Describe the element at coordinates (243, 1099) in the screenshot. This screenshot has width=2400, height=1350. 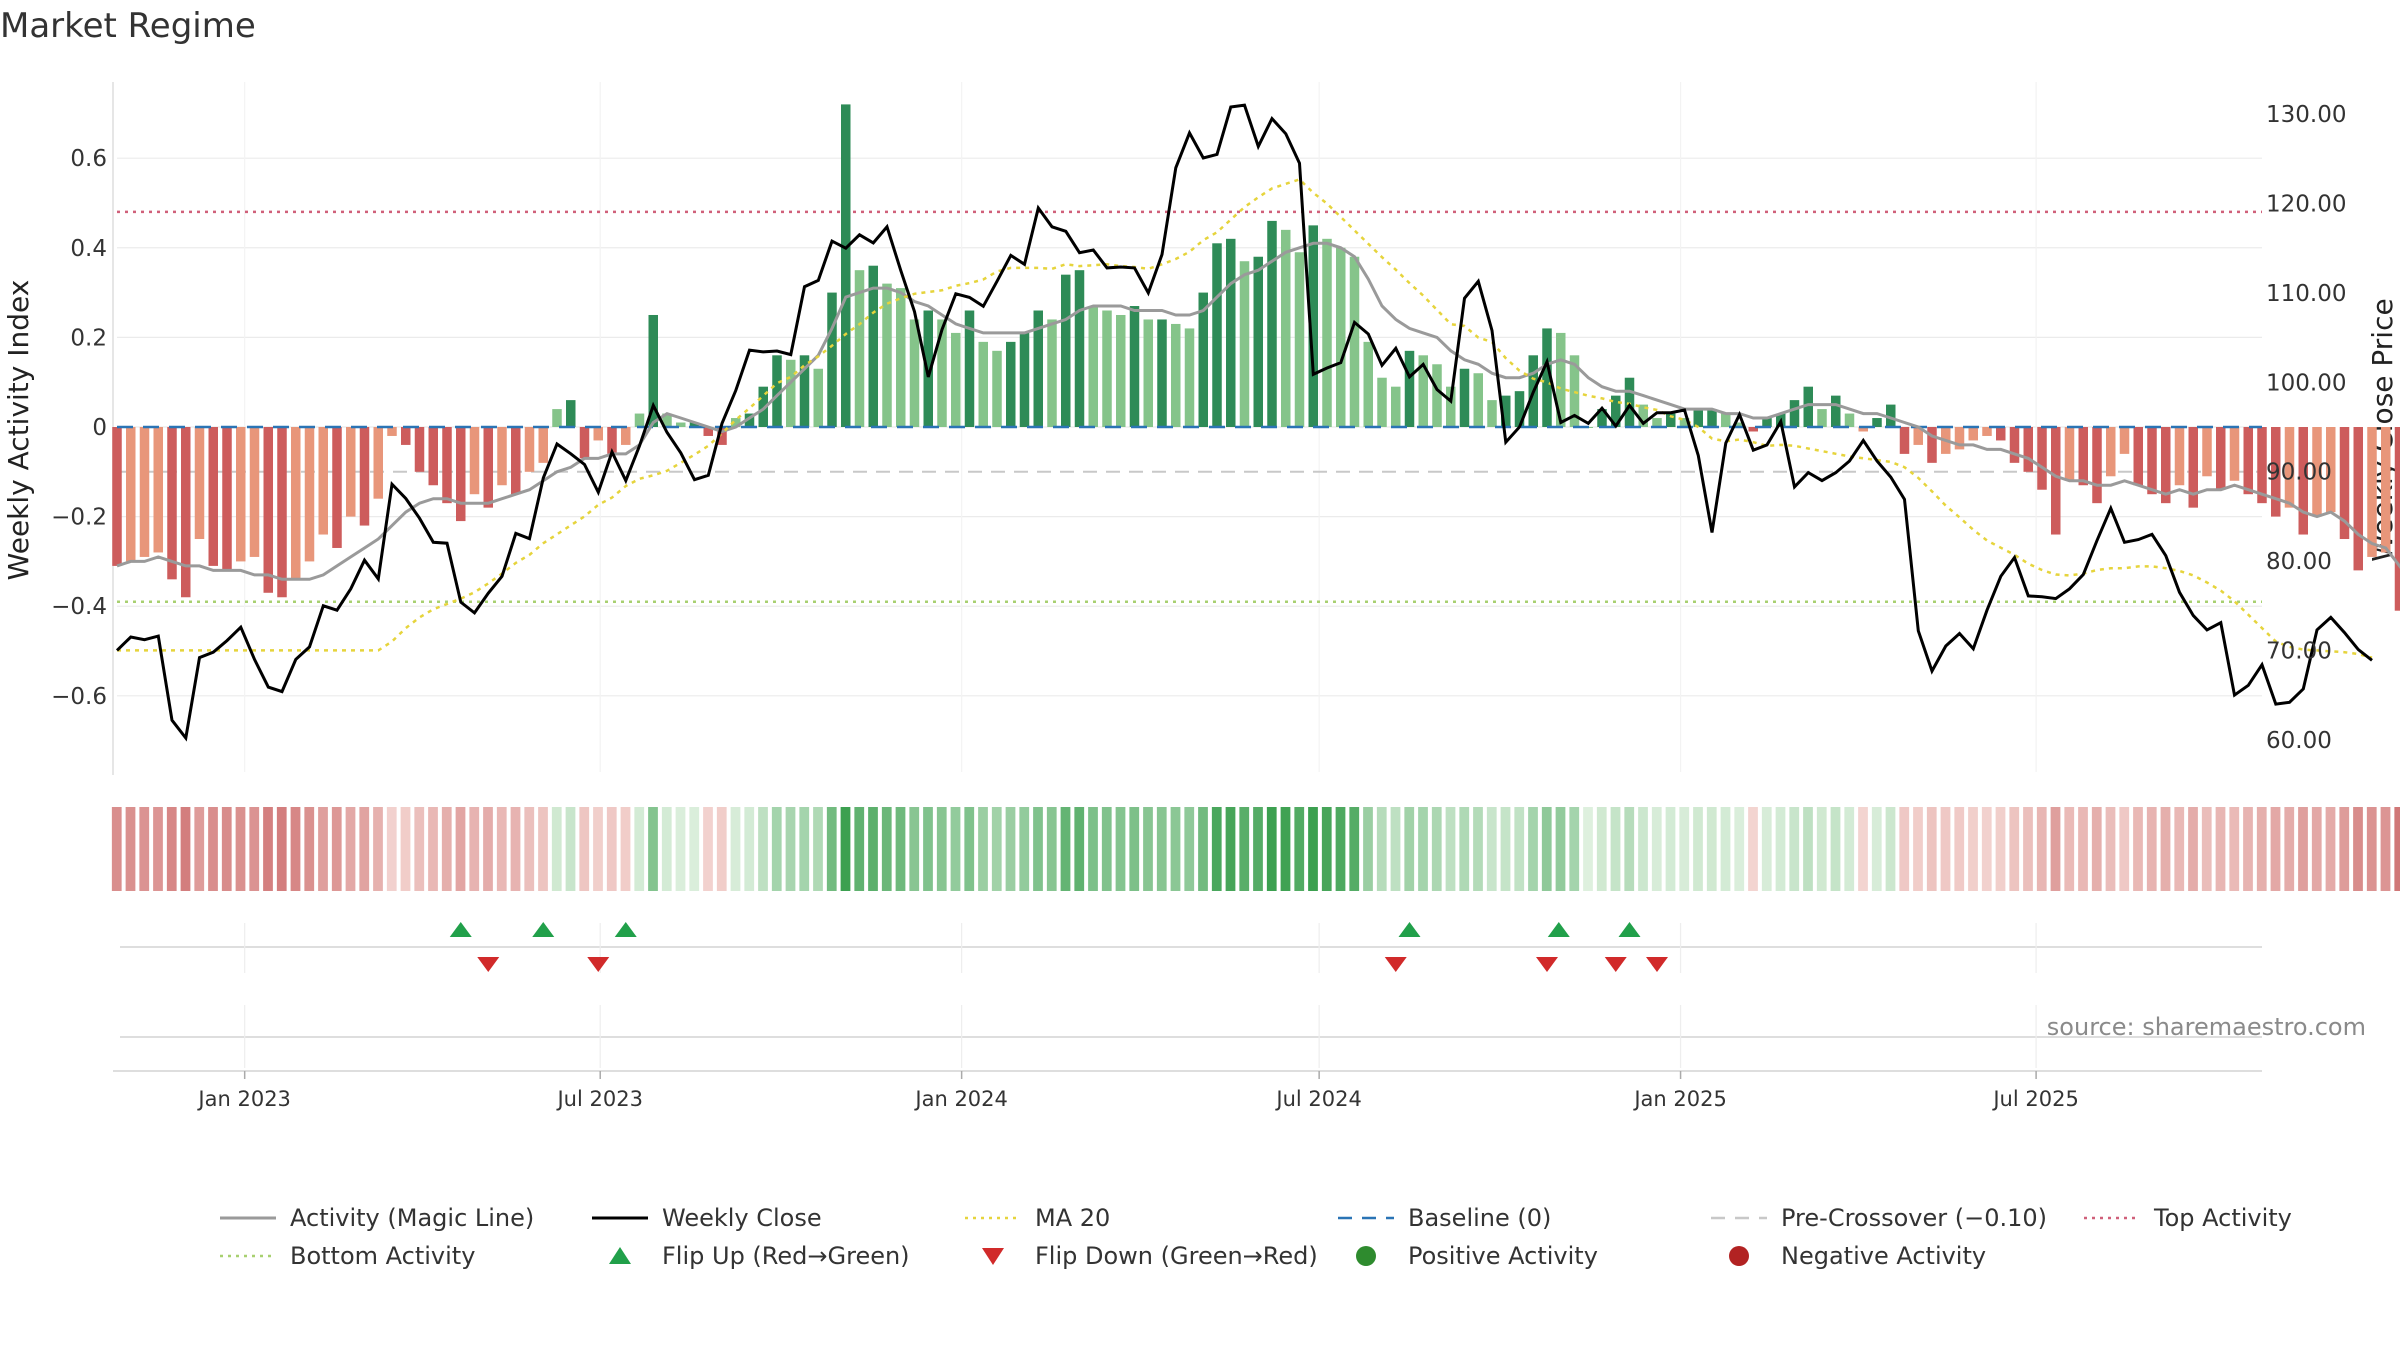
I see `x-tick-label: Jan 2023` at that location.